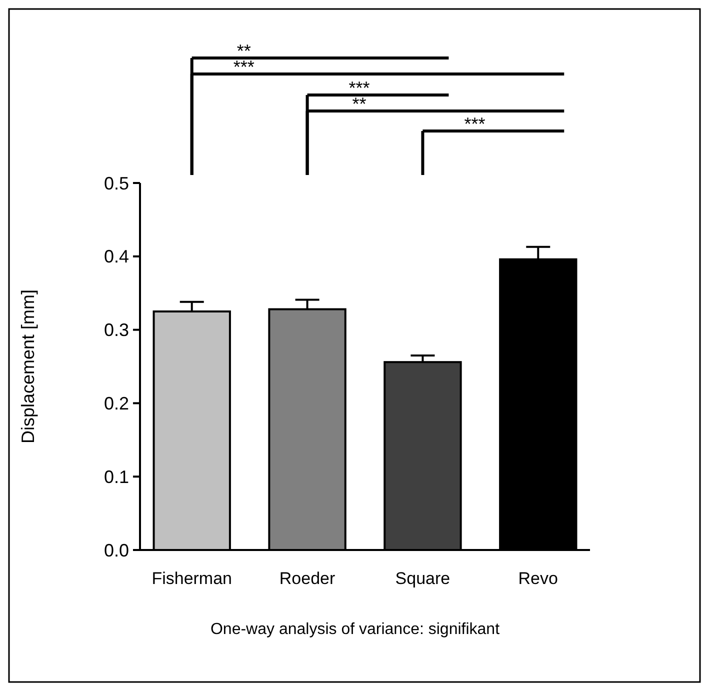 The image size is (709, 691). I want to click on y-tick-label: 0.5, so click(116, 183).